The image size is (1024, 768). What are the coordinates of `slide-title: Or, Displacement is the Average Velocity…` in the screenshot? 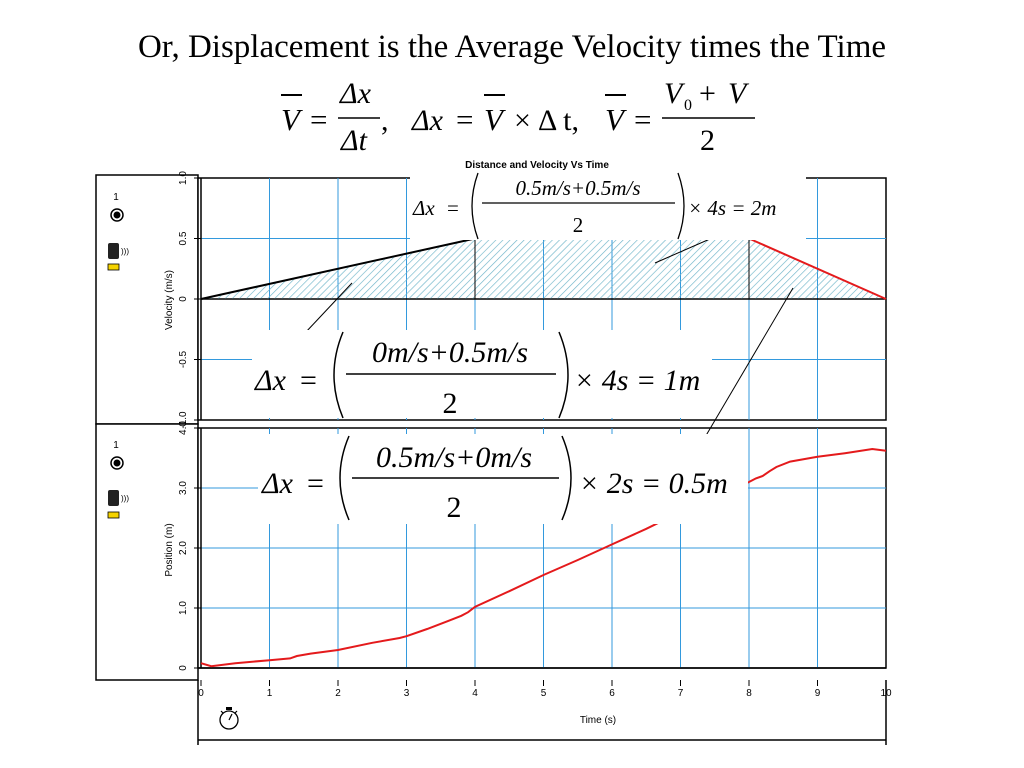 It's located at (512, 47).